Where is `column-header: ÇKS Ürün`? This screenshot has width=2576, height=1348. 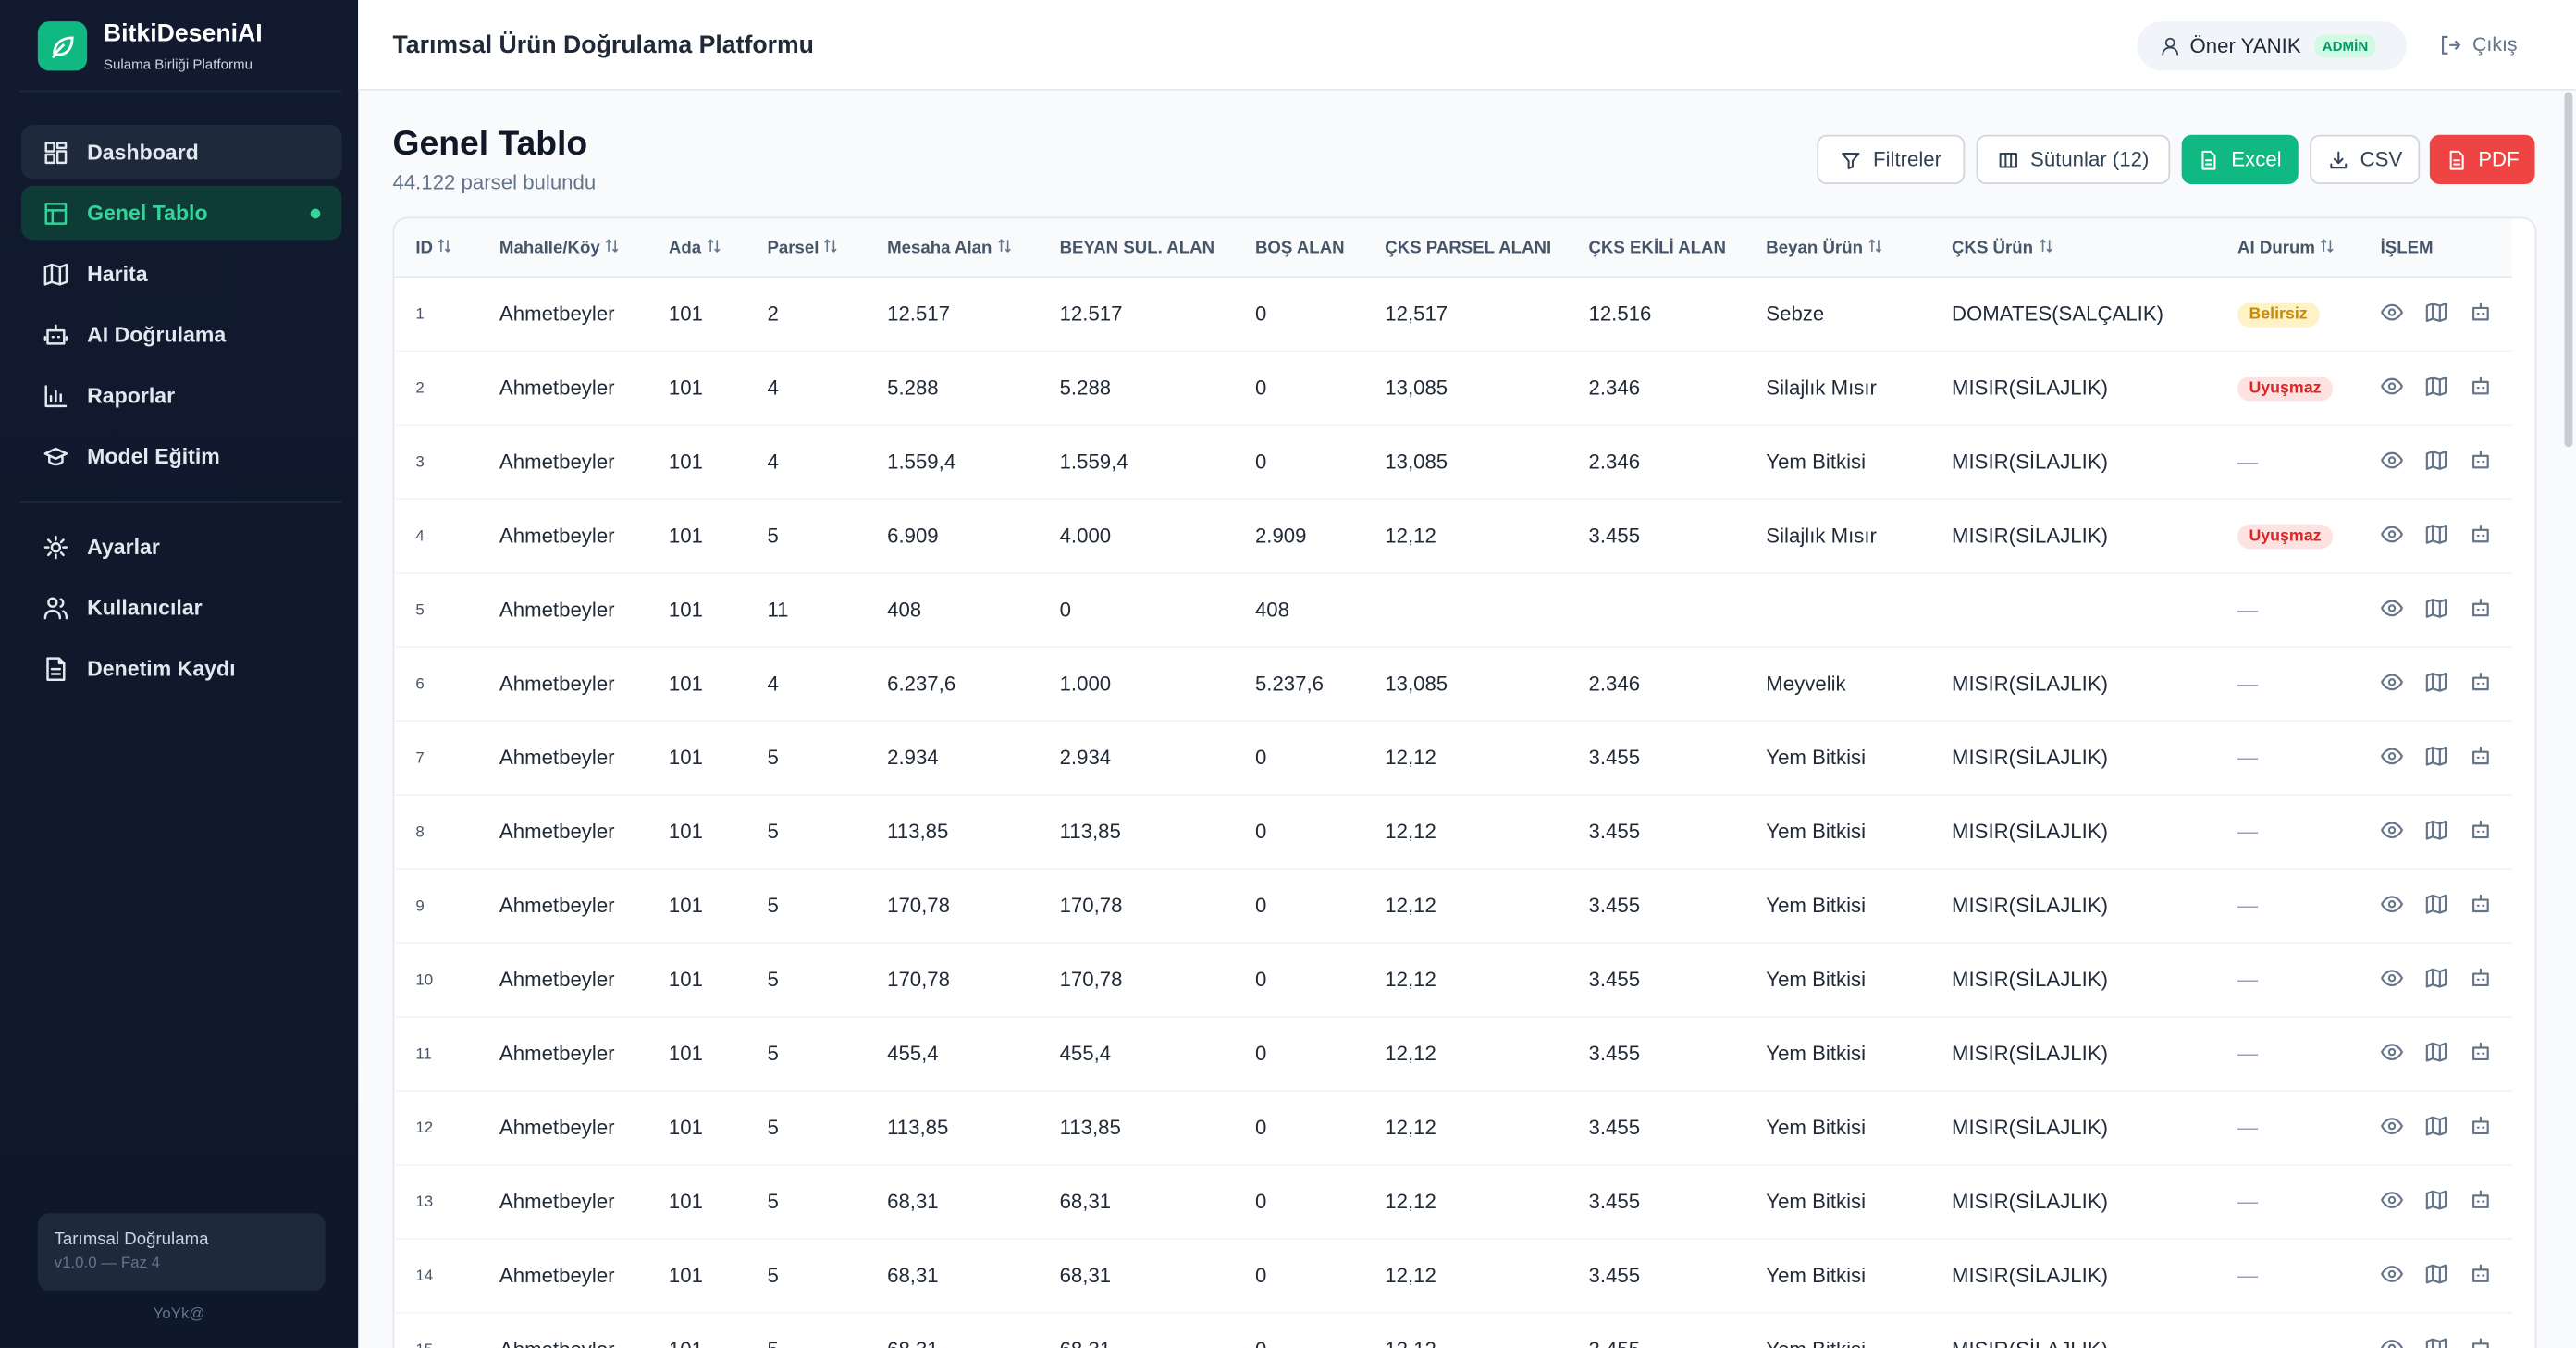
column-header: ÇKS Ürün is located at coordinates (2072, 248).